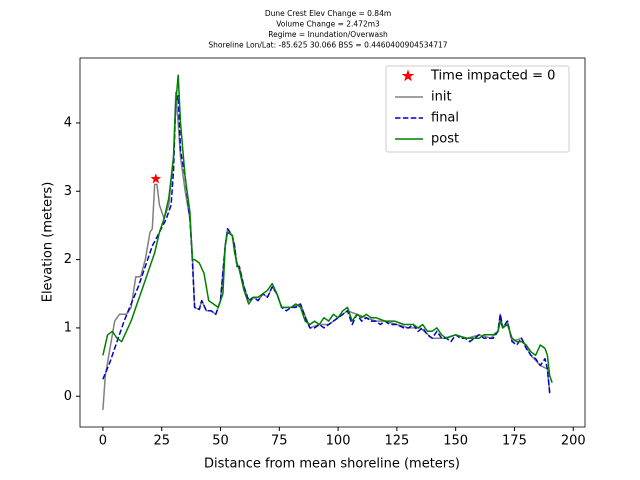 Image resolution: width=640 pixels, height=480 pixels. Describe the element at coordinates (445, 118) in the screenshot. I see `legend-label: final` at that location.